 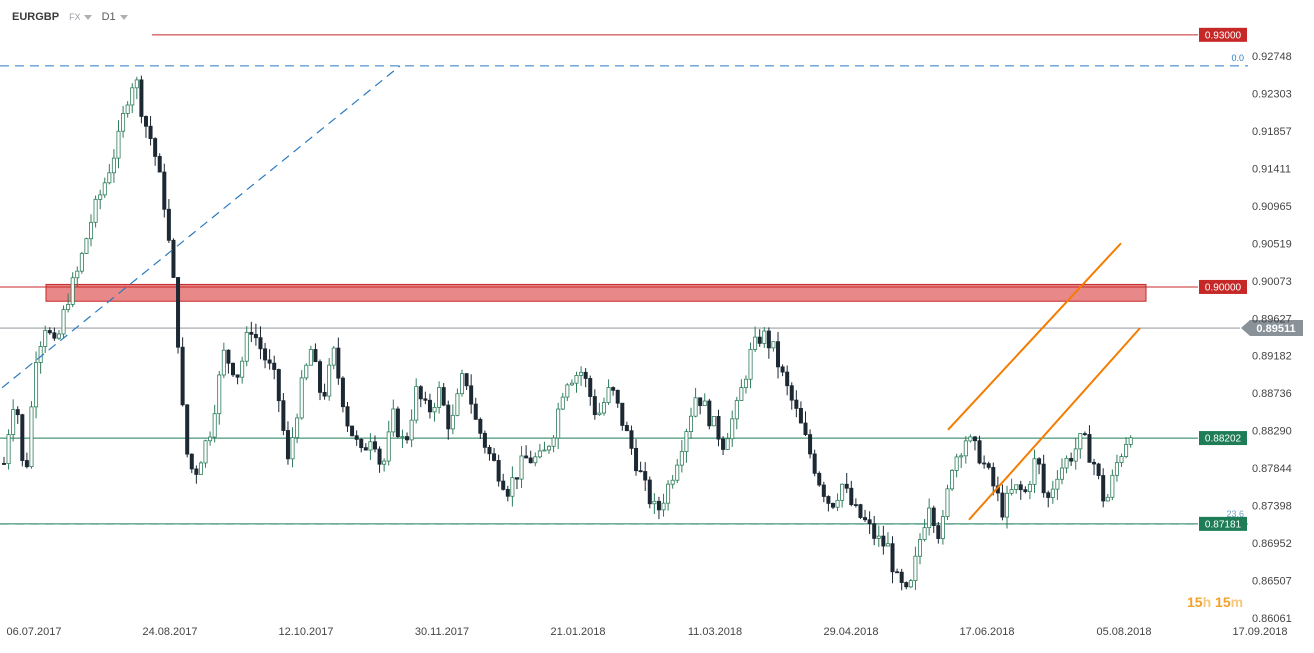 What do you see at coordinates (80, 17) in the screenshot?
I see `market-selector: FX` at bounding box center [80, 17].